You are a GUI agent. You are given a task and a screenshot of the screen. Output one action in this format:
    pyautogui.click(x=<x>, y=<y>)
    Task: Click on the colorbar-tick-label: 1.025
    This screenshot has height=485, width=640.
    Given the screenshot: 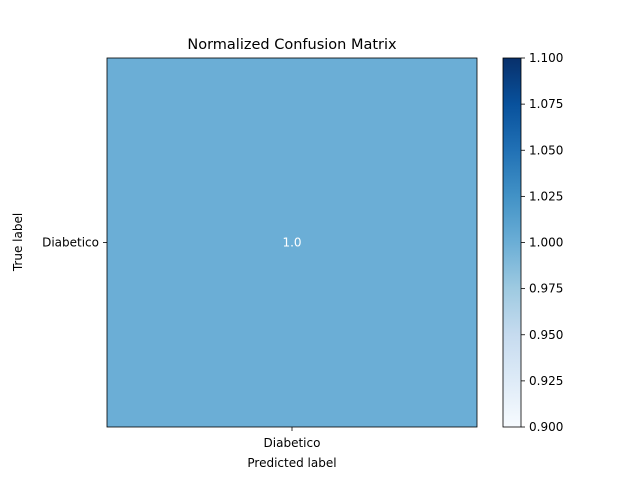 What is the action you would take?
    pyautogui.click(x=546, y=196)
    